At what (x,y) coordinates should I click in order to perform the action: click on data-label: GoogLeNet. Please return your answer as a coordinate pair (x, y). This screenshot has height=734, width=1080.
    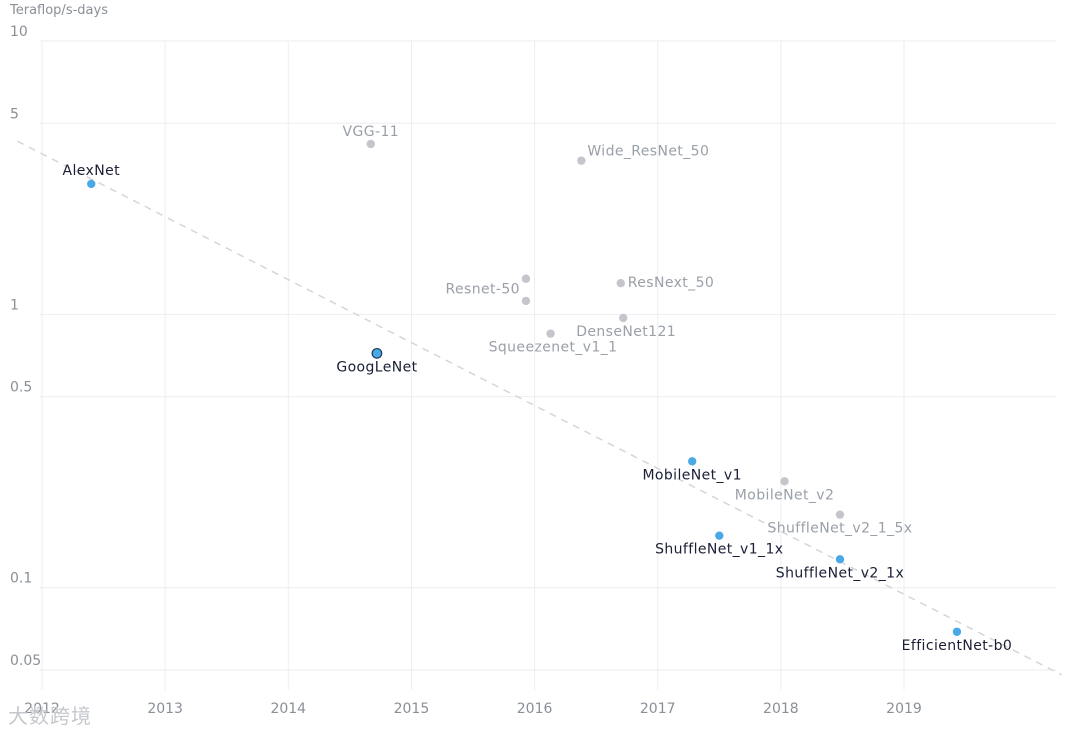
    Looking at the image, I should click on (376, 367).